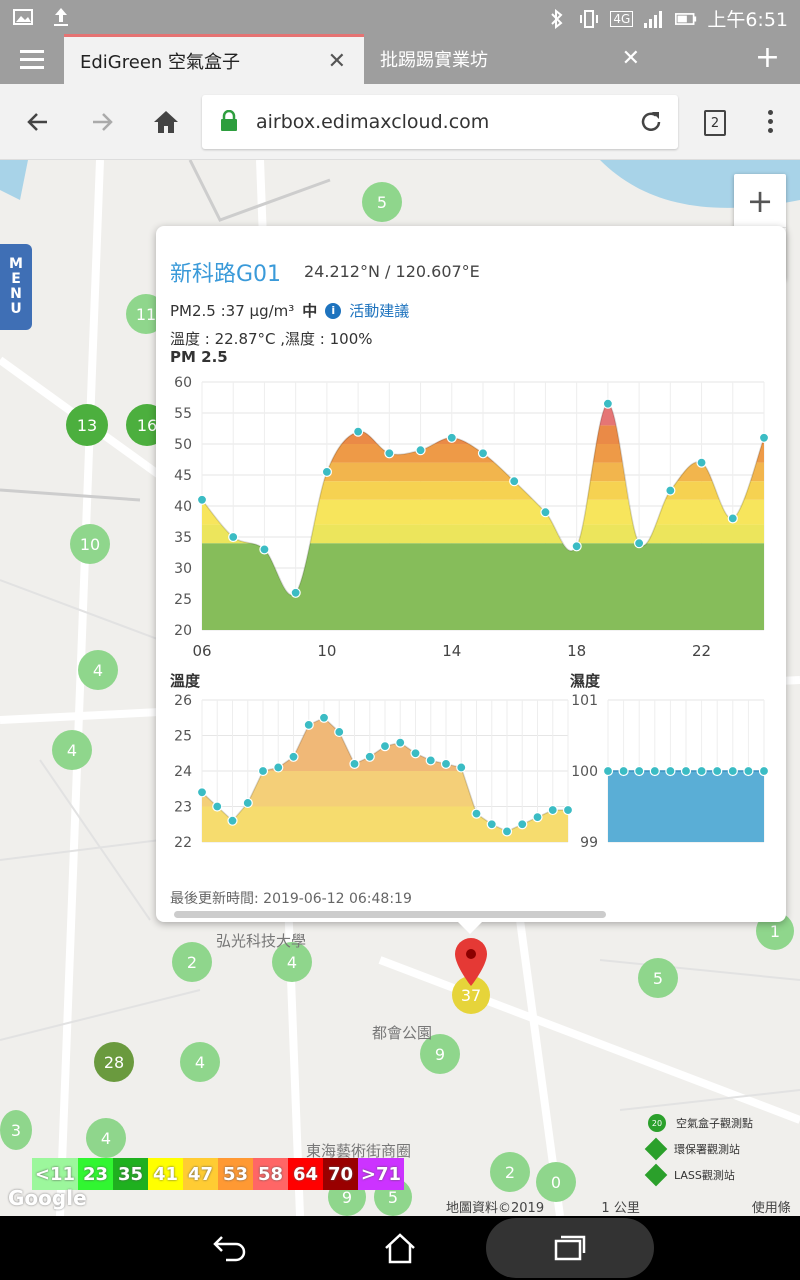  Describe the element at coordinates (651, 122) in the screenshot. I see `reload-icon` at that location.